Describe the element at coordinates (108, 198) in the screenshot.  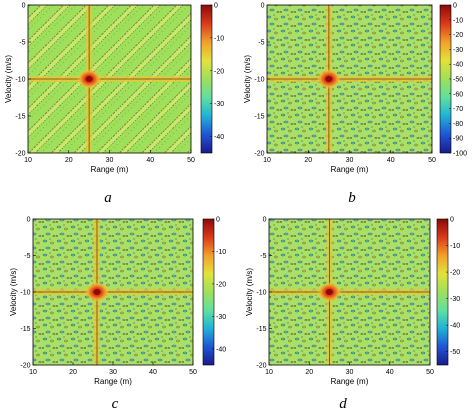
I see `panel-label: a` at that location.